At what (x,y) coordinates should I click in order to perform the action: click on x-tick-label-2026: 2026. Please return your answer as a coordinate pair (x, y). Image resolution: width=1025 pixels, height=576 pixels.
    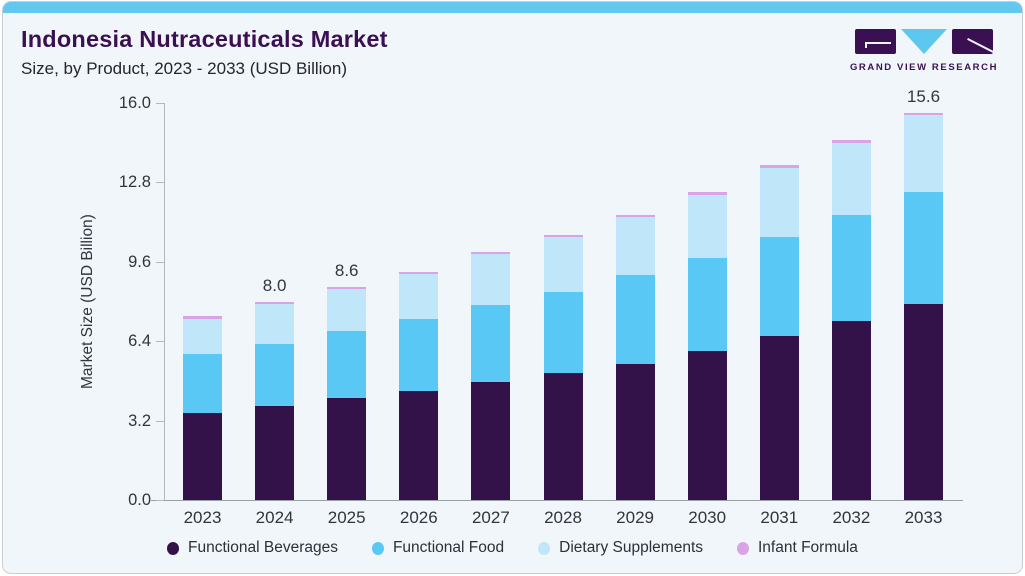
    Looking at the image, I should click on (418, 517).